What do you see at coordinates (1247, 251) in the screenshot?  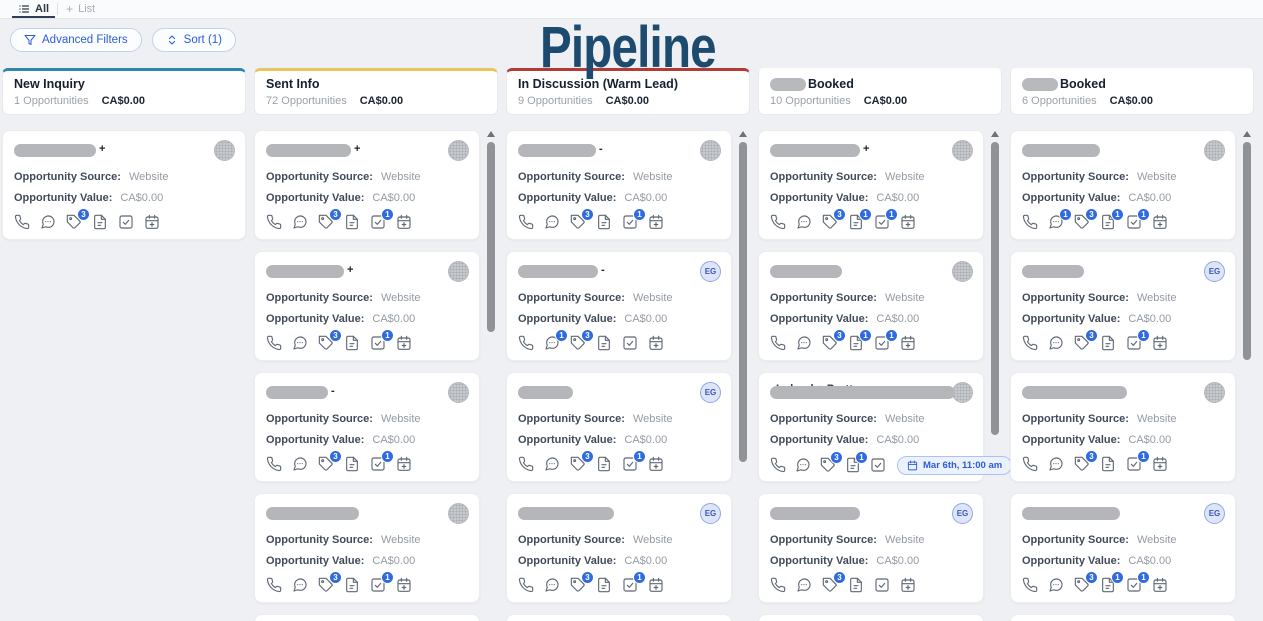 I see `scrollbar-thumb` at bounding box center [1247, 251].